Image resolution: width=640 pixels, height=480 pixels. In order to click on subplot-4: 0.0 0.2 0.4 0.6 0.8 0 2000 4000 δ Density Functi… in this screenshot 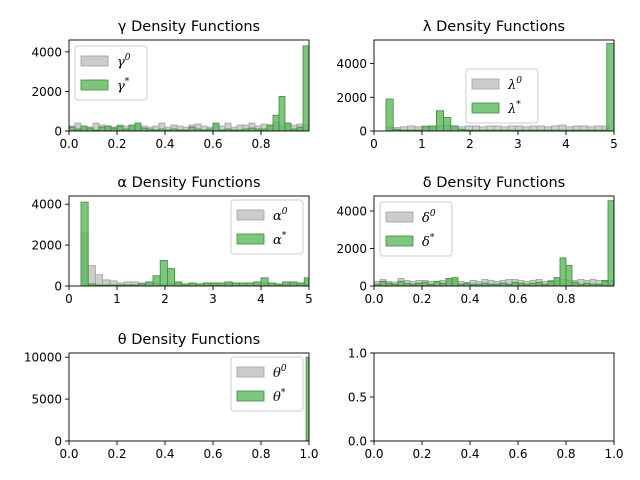, I will do `click(475, 240)`.